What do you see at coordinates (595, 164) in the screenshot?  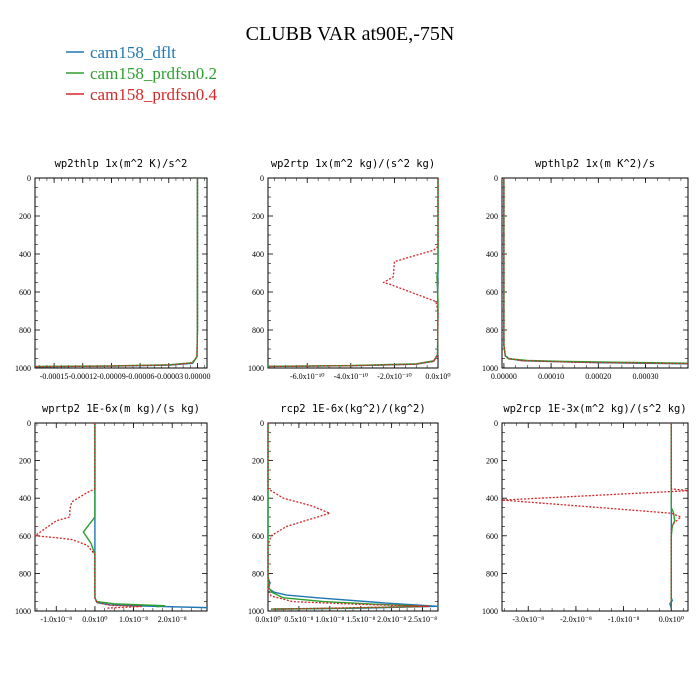 I see `panel-title: wpthlp2 1x(m K^2)/s` at bounding box center [595, 164].